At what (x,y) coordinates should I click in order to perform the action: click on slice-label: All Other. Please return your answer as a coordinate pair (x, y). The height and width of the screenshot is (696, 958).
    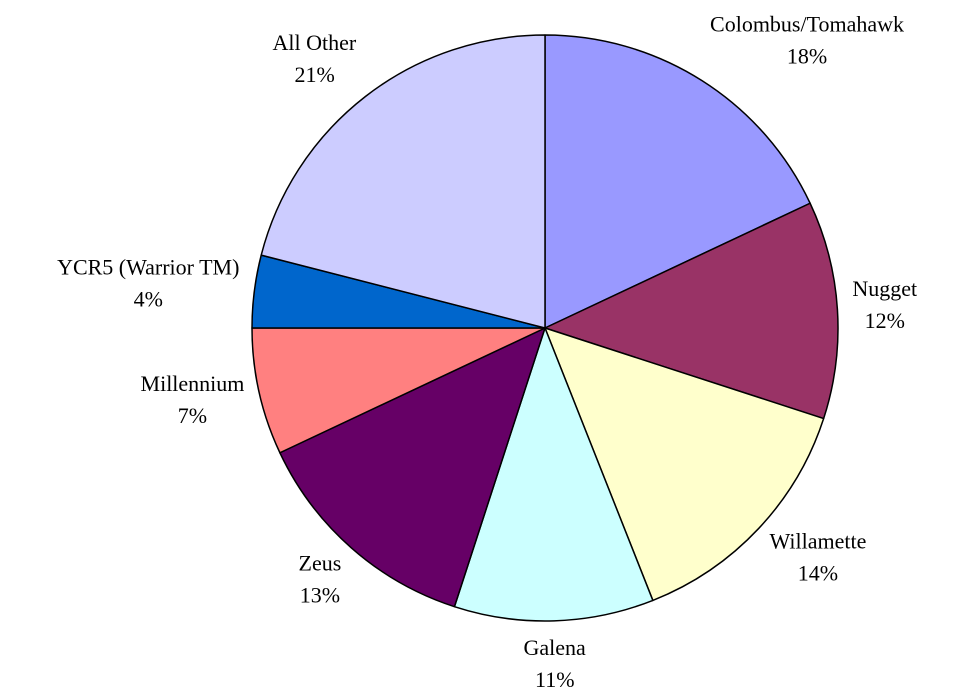
    Looking at the image, I should click on (315, 42).